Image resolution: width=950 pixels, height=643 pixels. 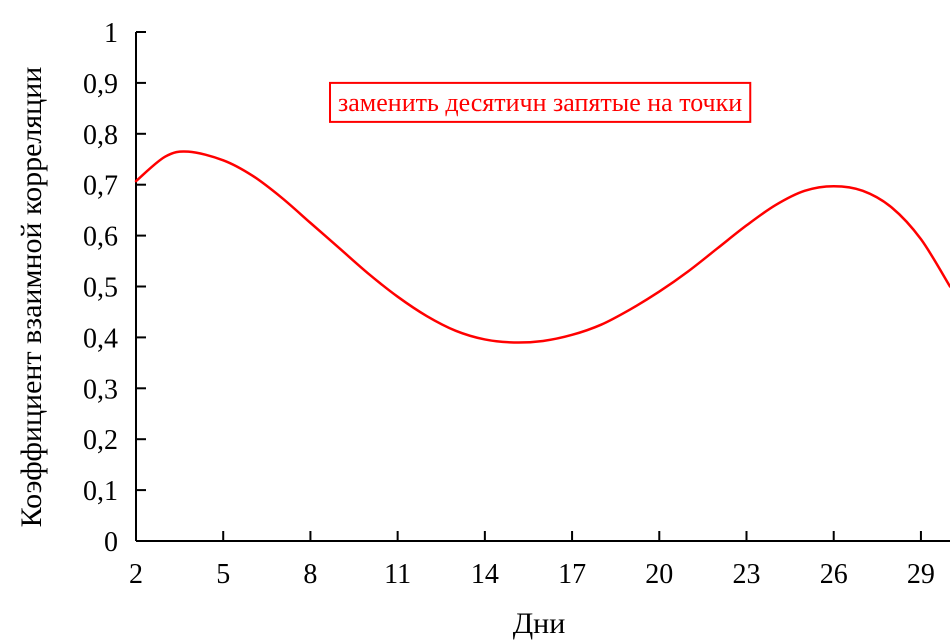 I want to click on x-tick-label: 26, so click(x=834, y=574).